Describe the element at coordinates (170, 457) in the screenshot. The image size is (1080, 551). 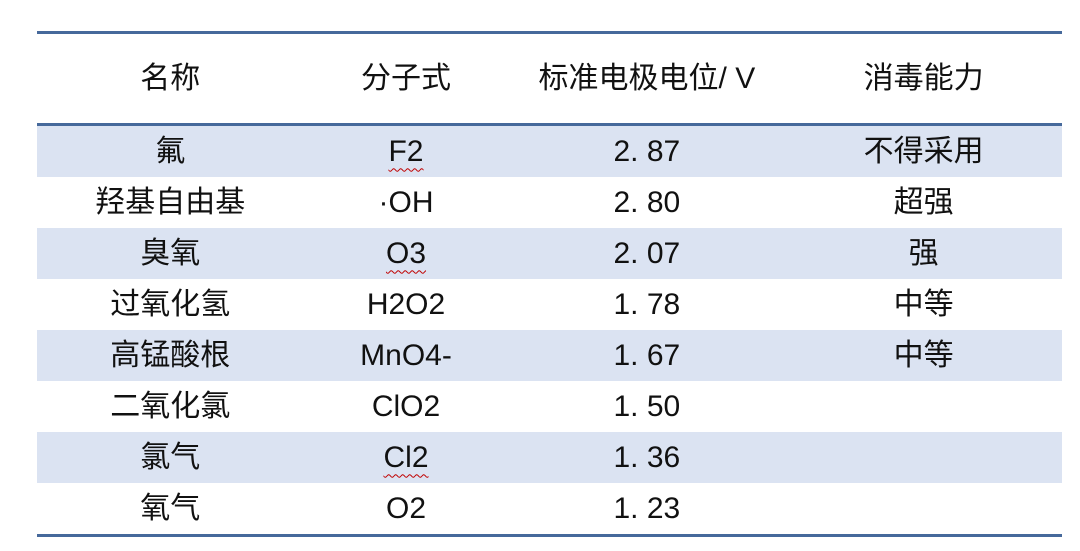
I see `cell-name: 氯气` at that location.